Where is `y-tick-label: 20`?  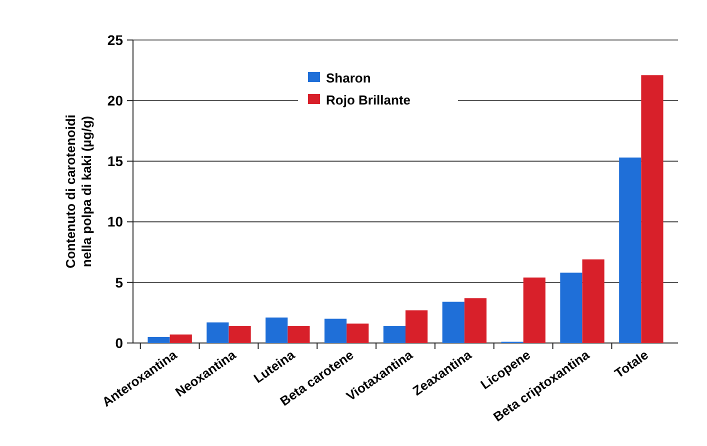
y-tick-label: 20 is located at coordinates (115, 100).